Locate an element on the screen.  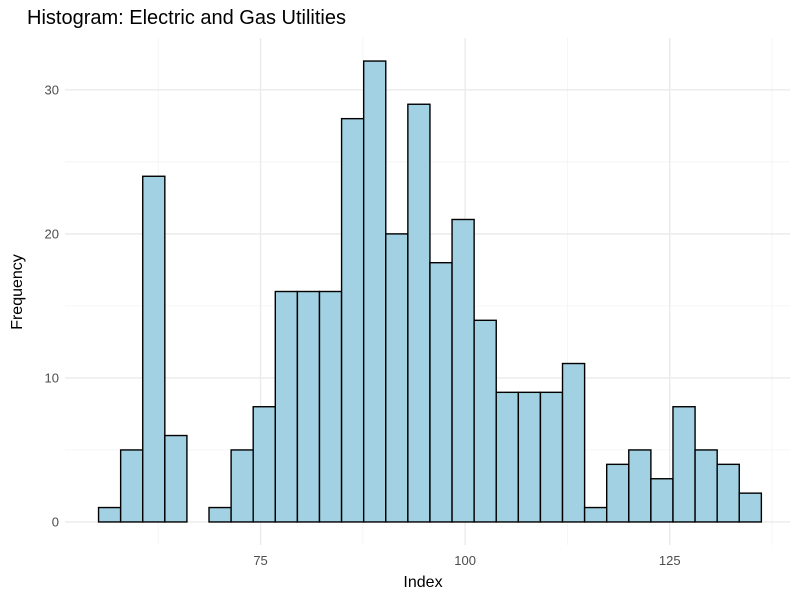
y-tick-label: 30 is located at coordinates (52, 89).